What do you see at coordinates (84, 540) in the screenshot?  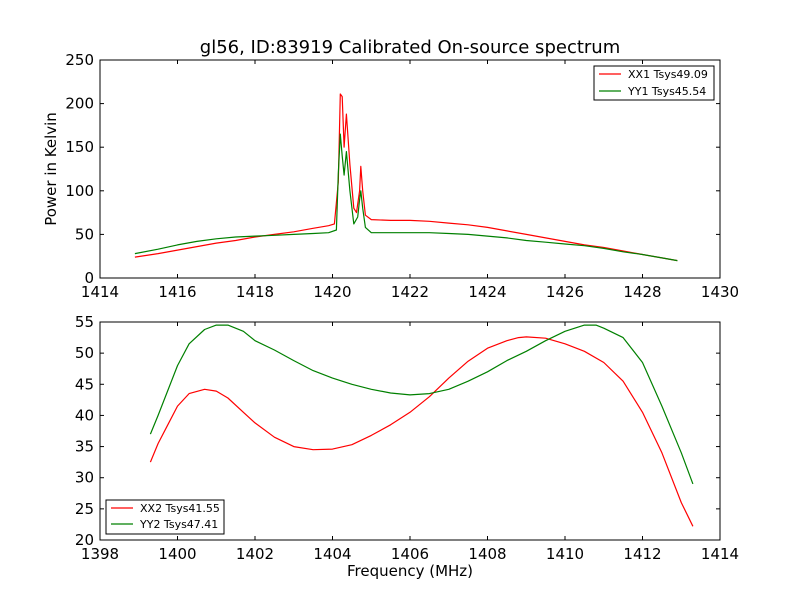 I see `bottom-y-tick-label: 20` at bounding box center [84, 540].